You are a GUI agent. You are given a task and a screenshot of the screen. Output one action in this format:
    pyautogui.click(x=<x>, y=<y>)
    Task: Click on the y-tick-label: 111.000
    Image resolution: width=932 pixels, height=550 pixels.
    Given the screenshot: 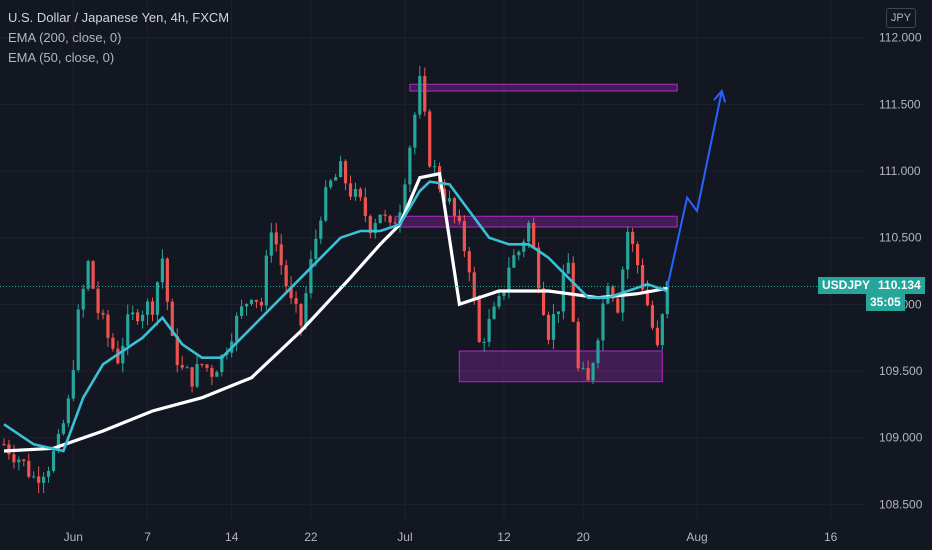 What is the action you would take?
    pyautogui.click(x=900, y=171)
    